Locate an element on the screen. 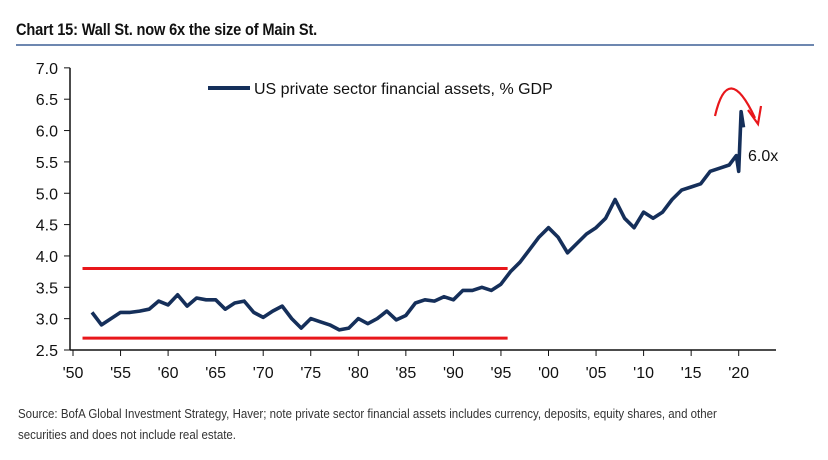 The height and width of the screenshot is (460, 828). x-tick-label: '60 is located at coordinates (168, 373).